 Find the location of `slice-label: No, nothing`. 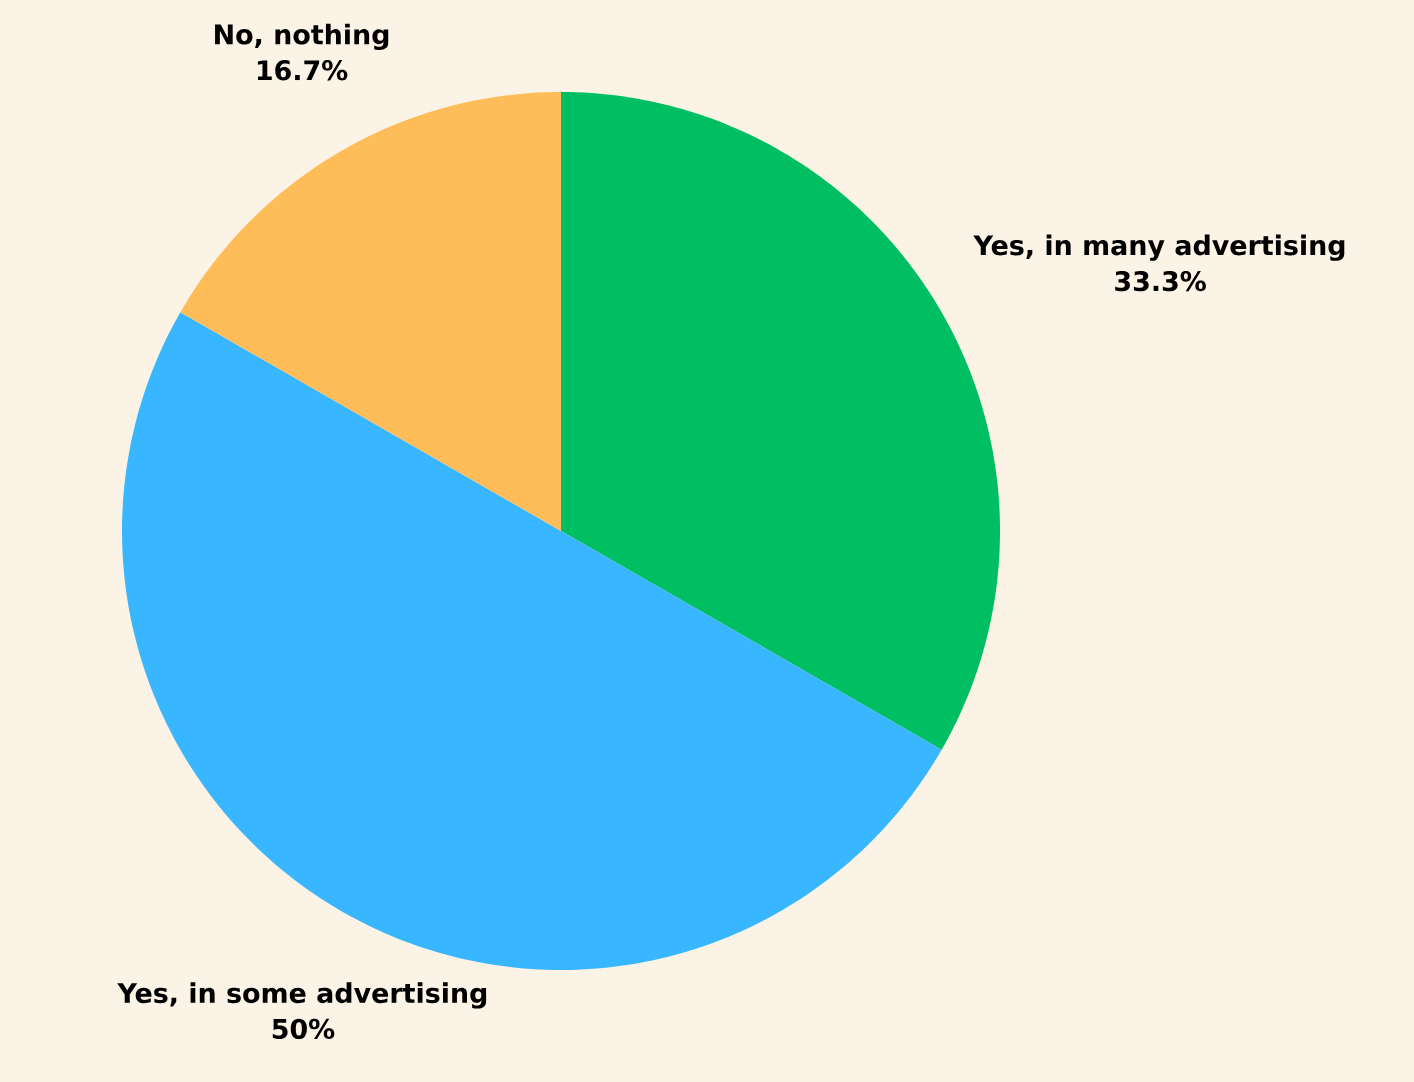

slice-label: No, nothing is located at coordinates (302, 36).